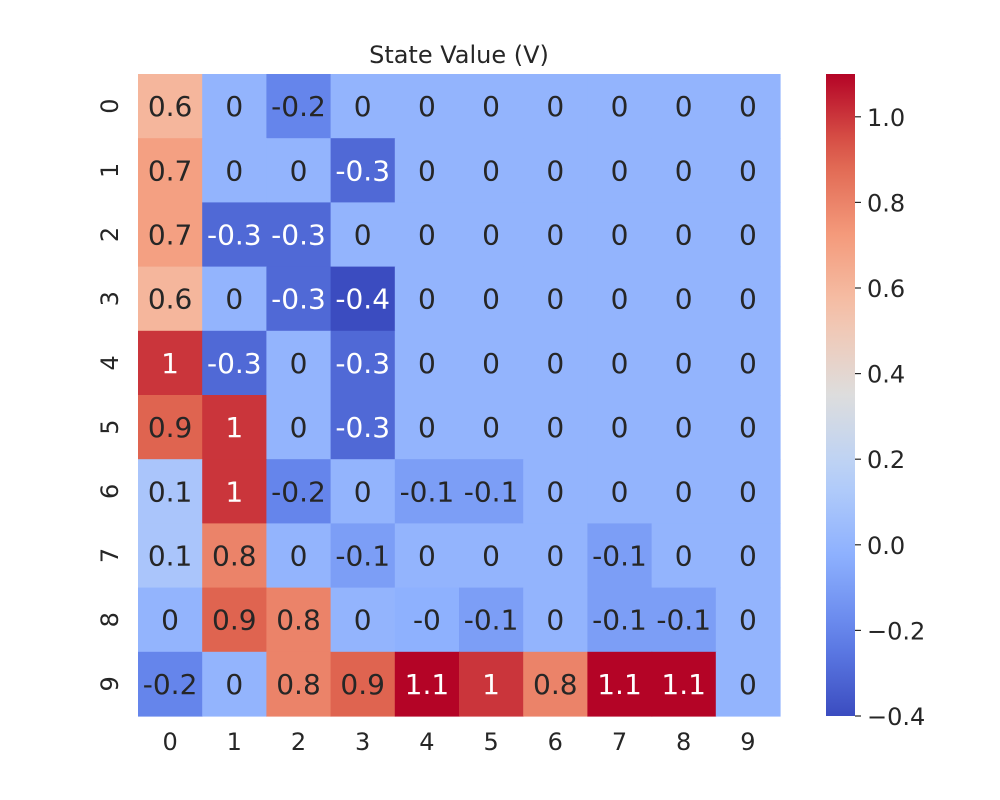 This screenshot has height=800, width=1000. Describe the element at coordinates (110, 491) in the screenshot. I see `y-tick-label: 6` at that location.